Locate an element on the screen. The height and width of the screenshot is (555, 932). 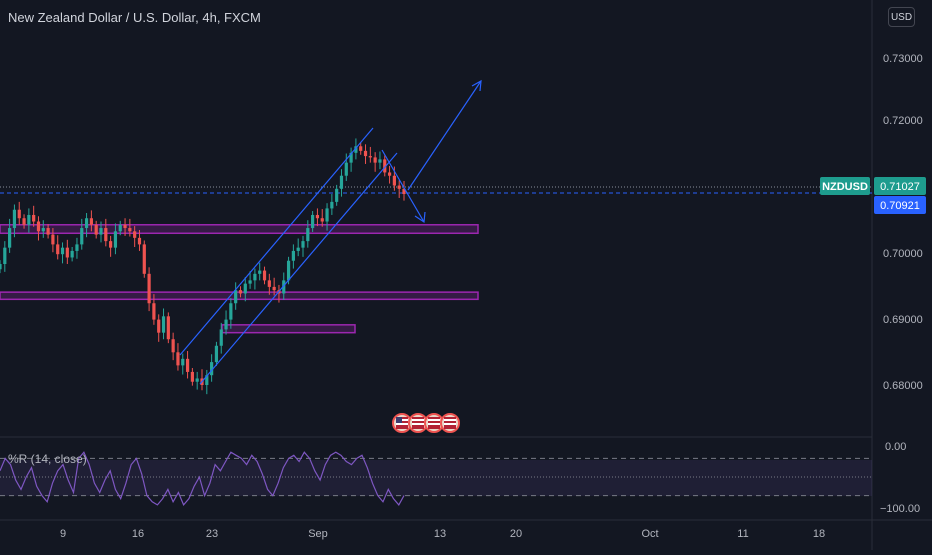
time-tick: 20 is located at coordinates (516, 534).